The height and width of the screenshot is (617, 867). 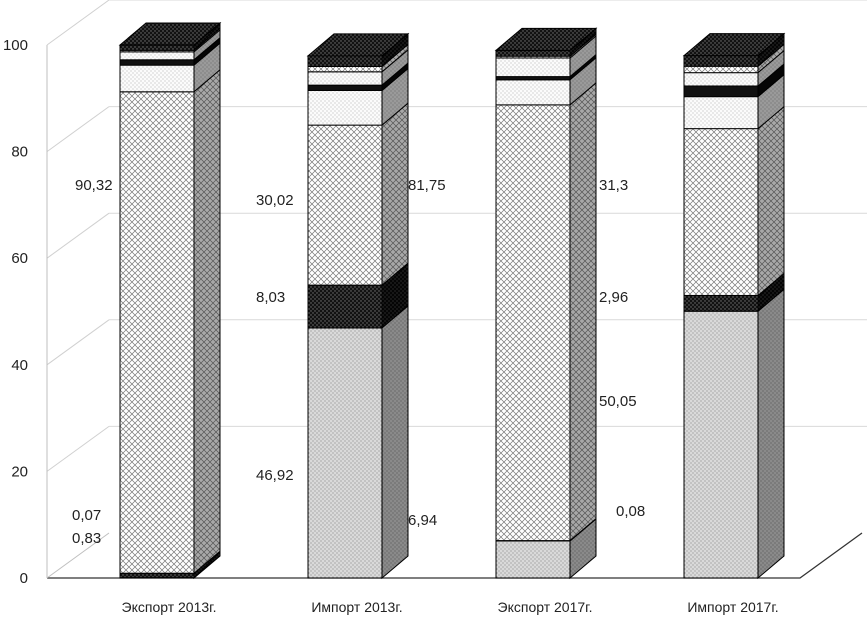 What do you see at coordinates (78, 555) in the screenshot?
I see `floor-back-edge` at bounding box center [78, 555].